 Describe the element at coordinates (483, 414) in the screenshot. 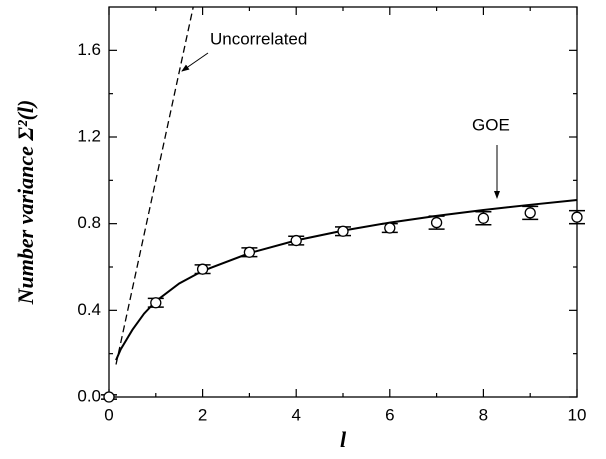

I see `x-tick-label: 8` at that location.